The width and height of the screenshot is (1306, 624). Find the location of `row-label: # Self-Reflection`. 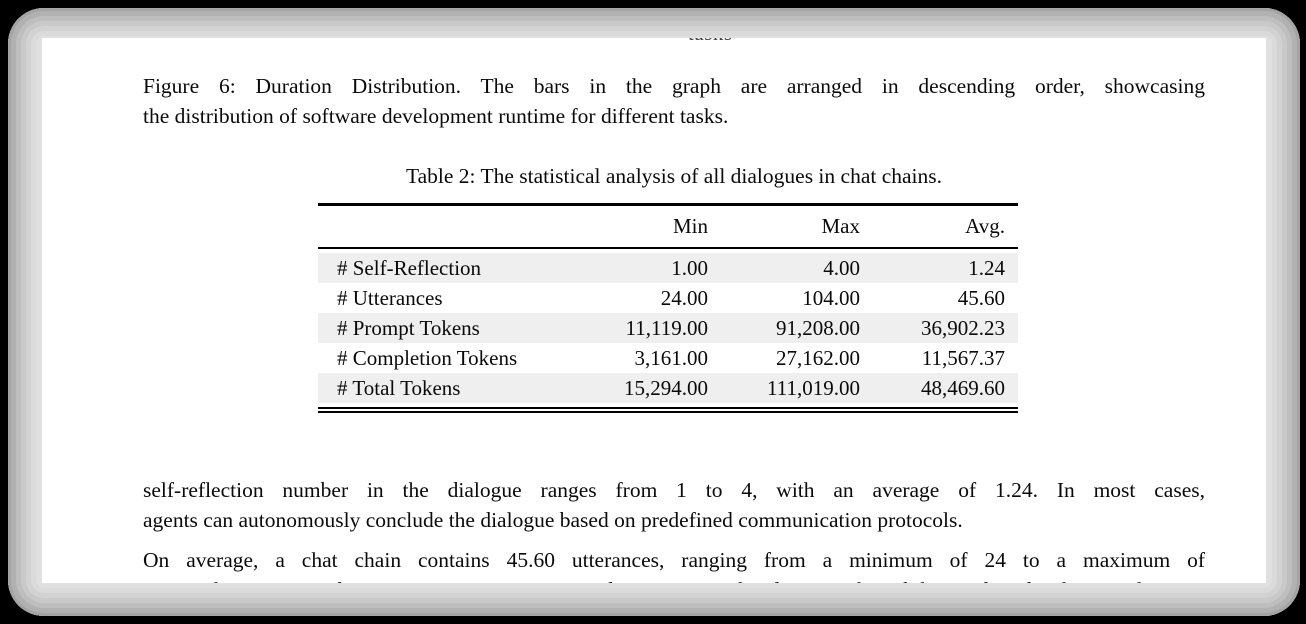

row-label: # Self-Reflection is located at coordinates (444, 268).